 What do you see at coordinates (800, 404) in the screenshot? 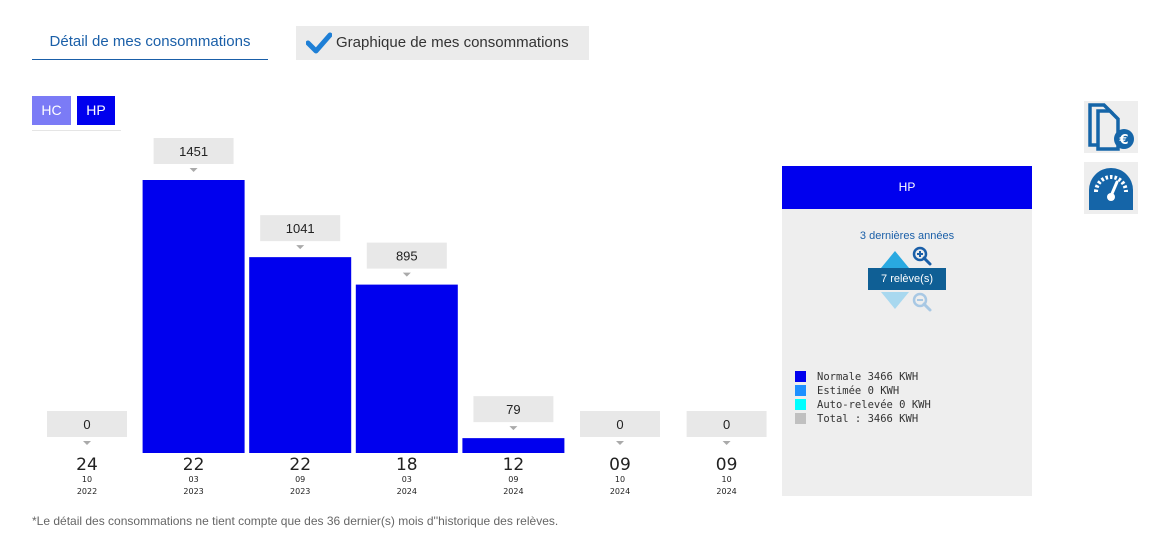
I see `legend-swatch-auto-relevee` at bounding box center [800, 404].